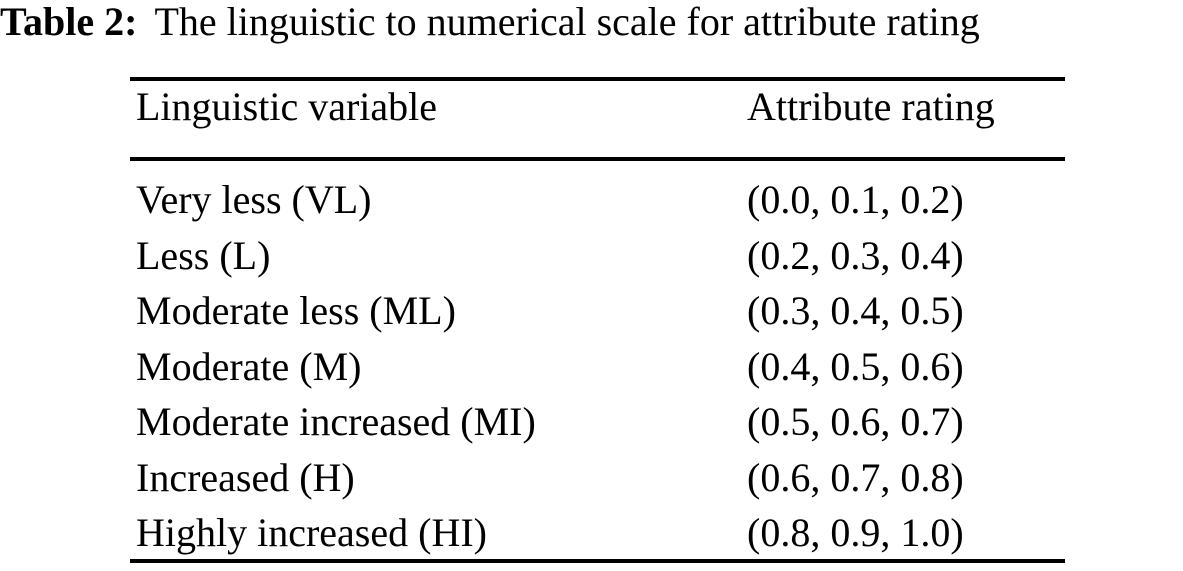 The width and height of the screenshot is (1183, 571). What do you see at coordinates (855, 255) in the screenshot?
I see `attribute-rating-cell: (0.2, 0.3, 0.4)` at bounding box center [855, 255].